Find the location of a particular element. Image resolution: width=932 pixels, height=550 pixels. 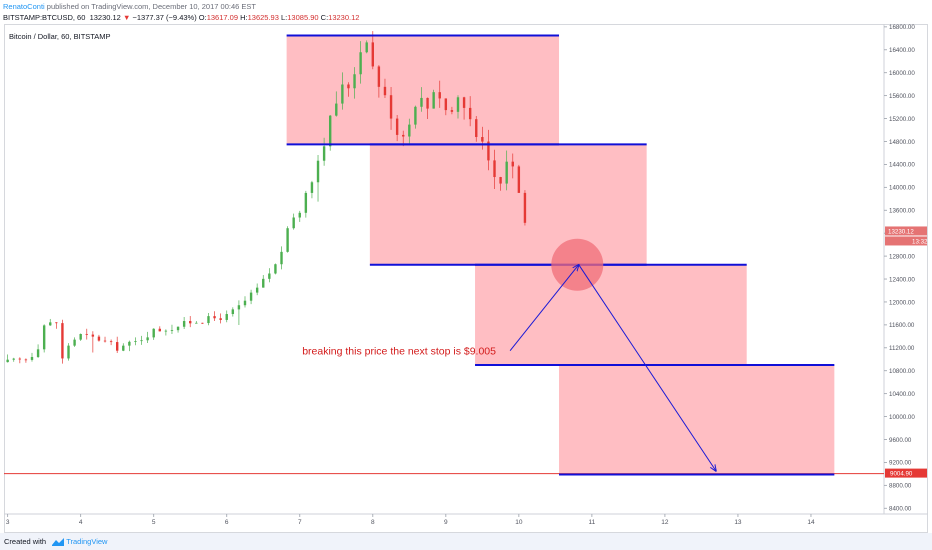

last-price-tag is located at coordinates (906, 231).